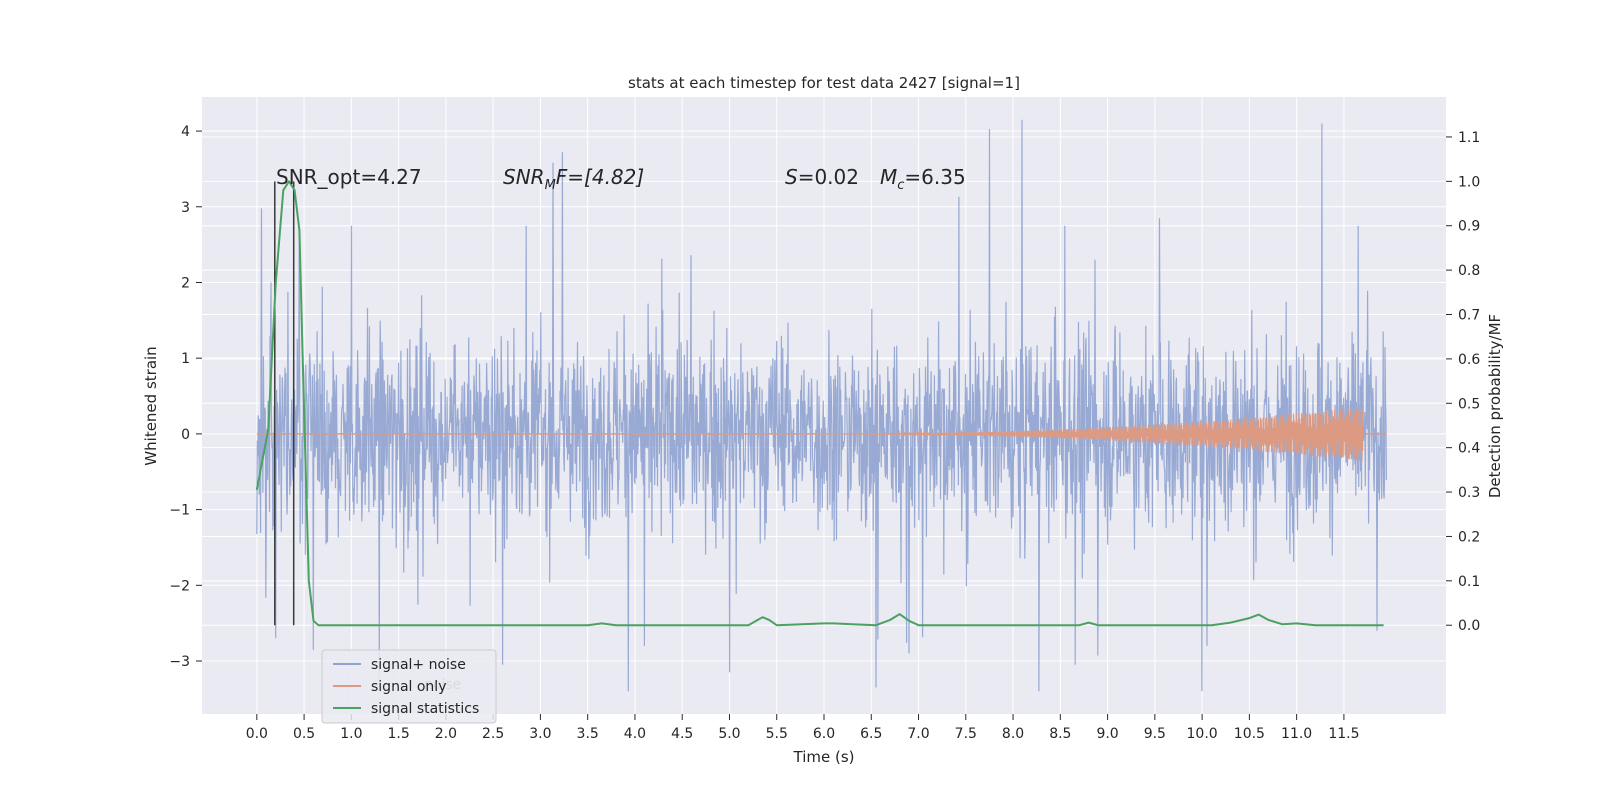  Describe the element at coordinates (1495, 406) in the screenshot. I see `y-right-axis-label: Detection probability/MF` at that location.